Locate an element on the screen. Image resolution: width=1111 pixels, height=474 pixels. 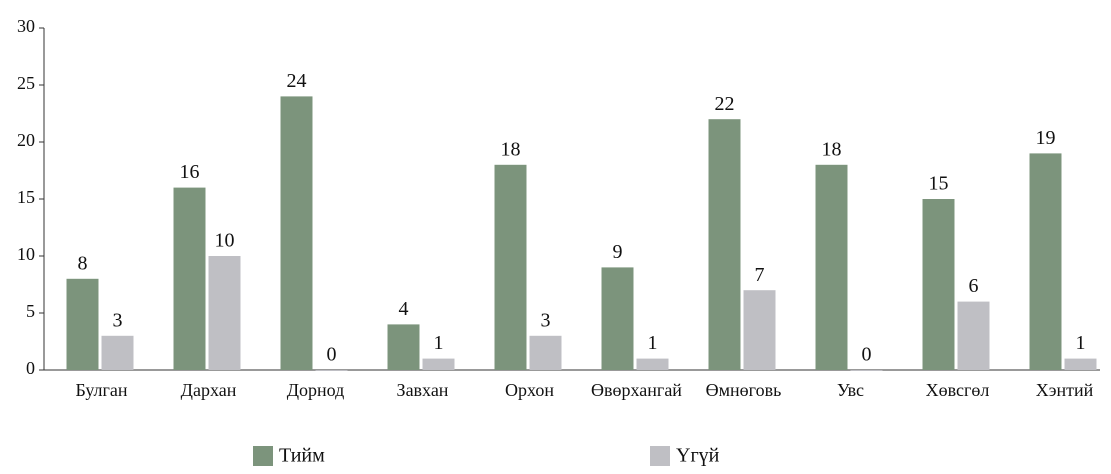
value-label: 19 is located at coordinates (1046, 138).